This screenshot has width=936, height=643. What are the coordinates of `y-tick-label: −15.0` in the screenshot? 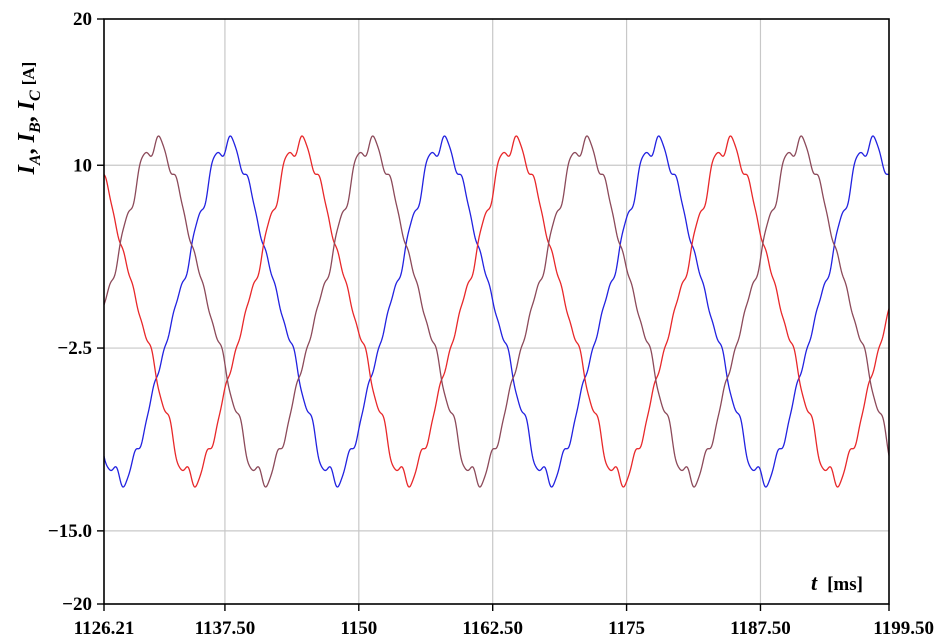 It's located at (70, 531).